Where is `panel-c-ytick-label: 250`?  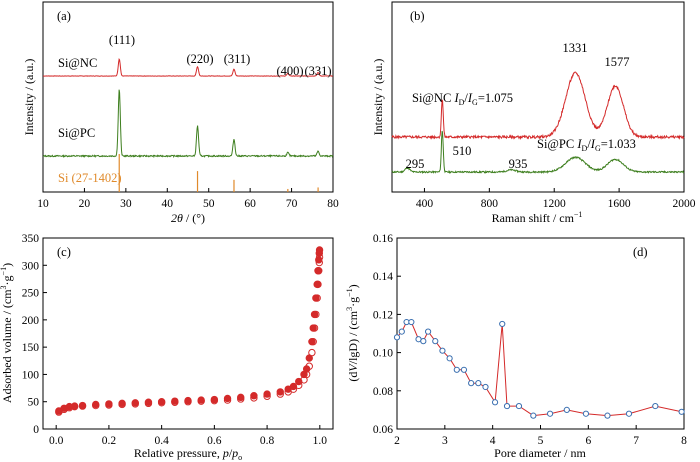
panel-c-ytick-label: 250 is located at coordinates (31, 294).